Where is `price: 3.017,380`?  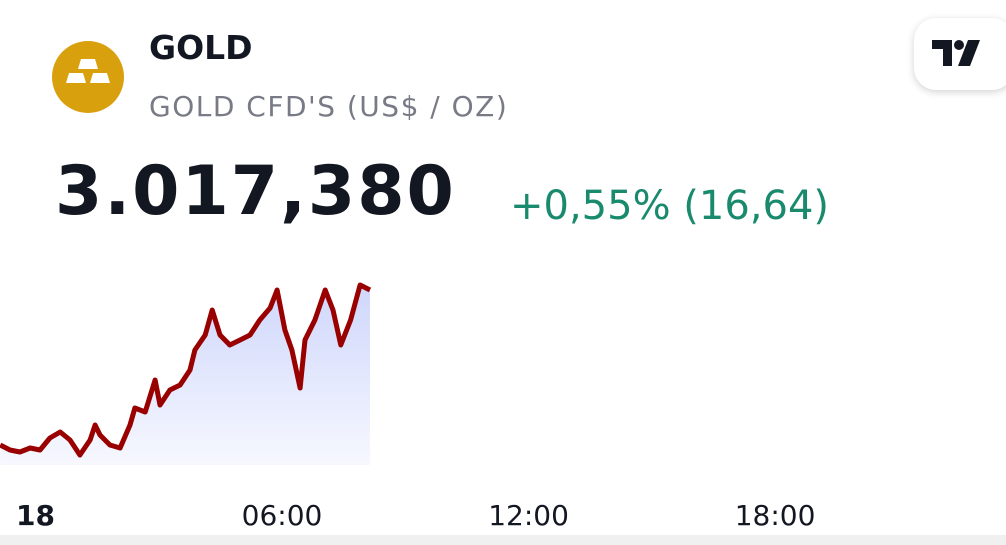
price: 3.017,380 is located at coordinates (255, 191).